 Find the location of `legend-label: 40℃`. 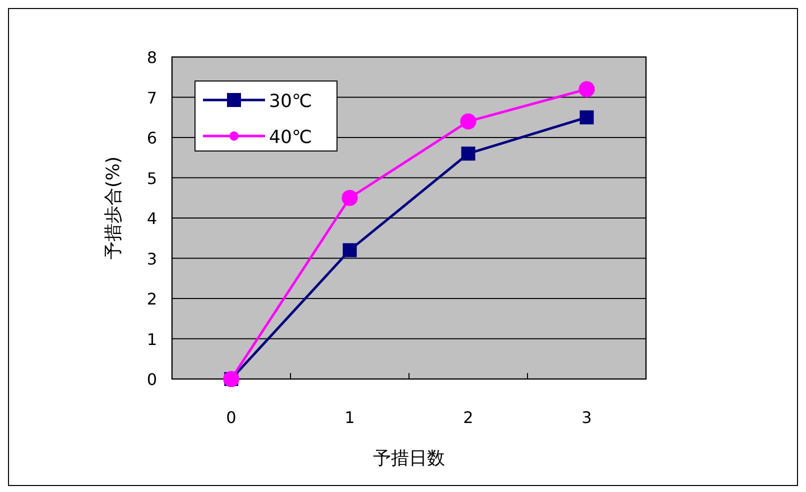

legend-label: 40℃ is located at coordinates (290, 137).